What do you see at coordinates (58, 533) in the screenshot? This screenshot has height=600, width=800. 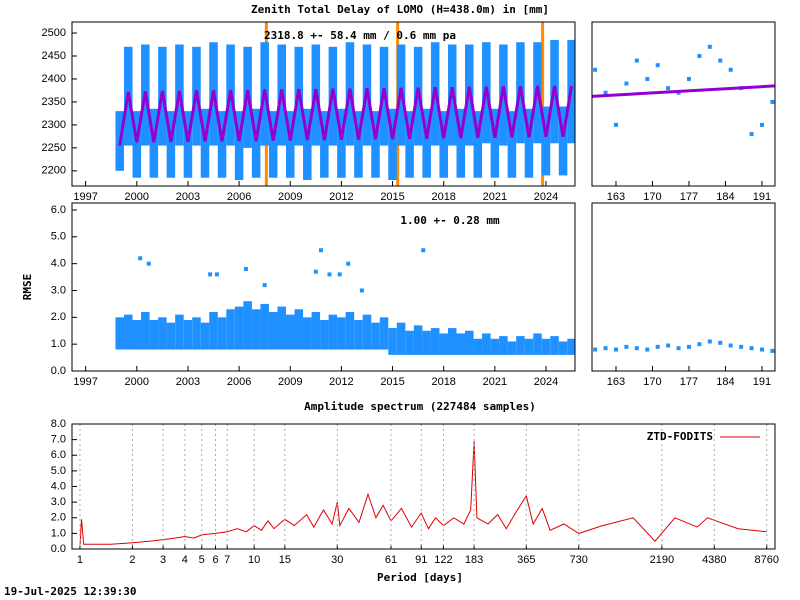 I see `y-tick-label: 1.0` at bounding box center [58, 533].